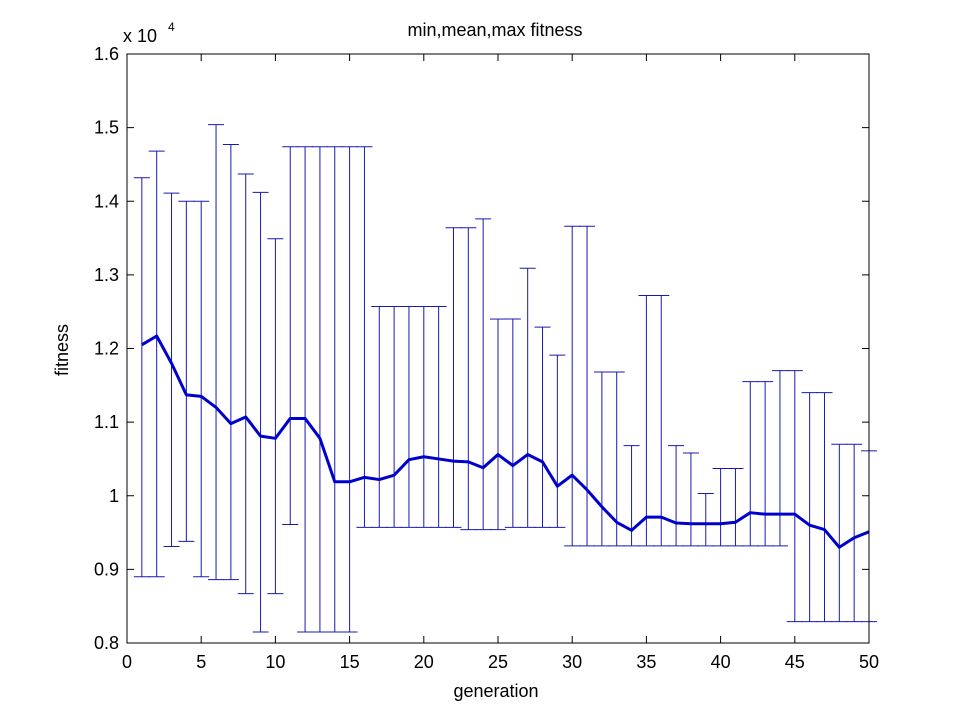 This screenshot has width=960, height=720. I want to click on x-tick-label: 25, so click(498, 662).